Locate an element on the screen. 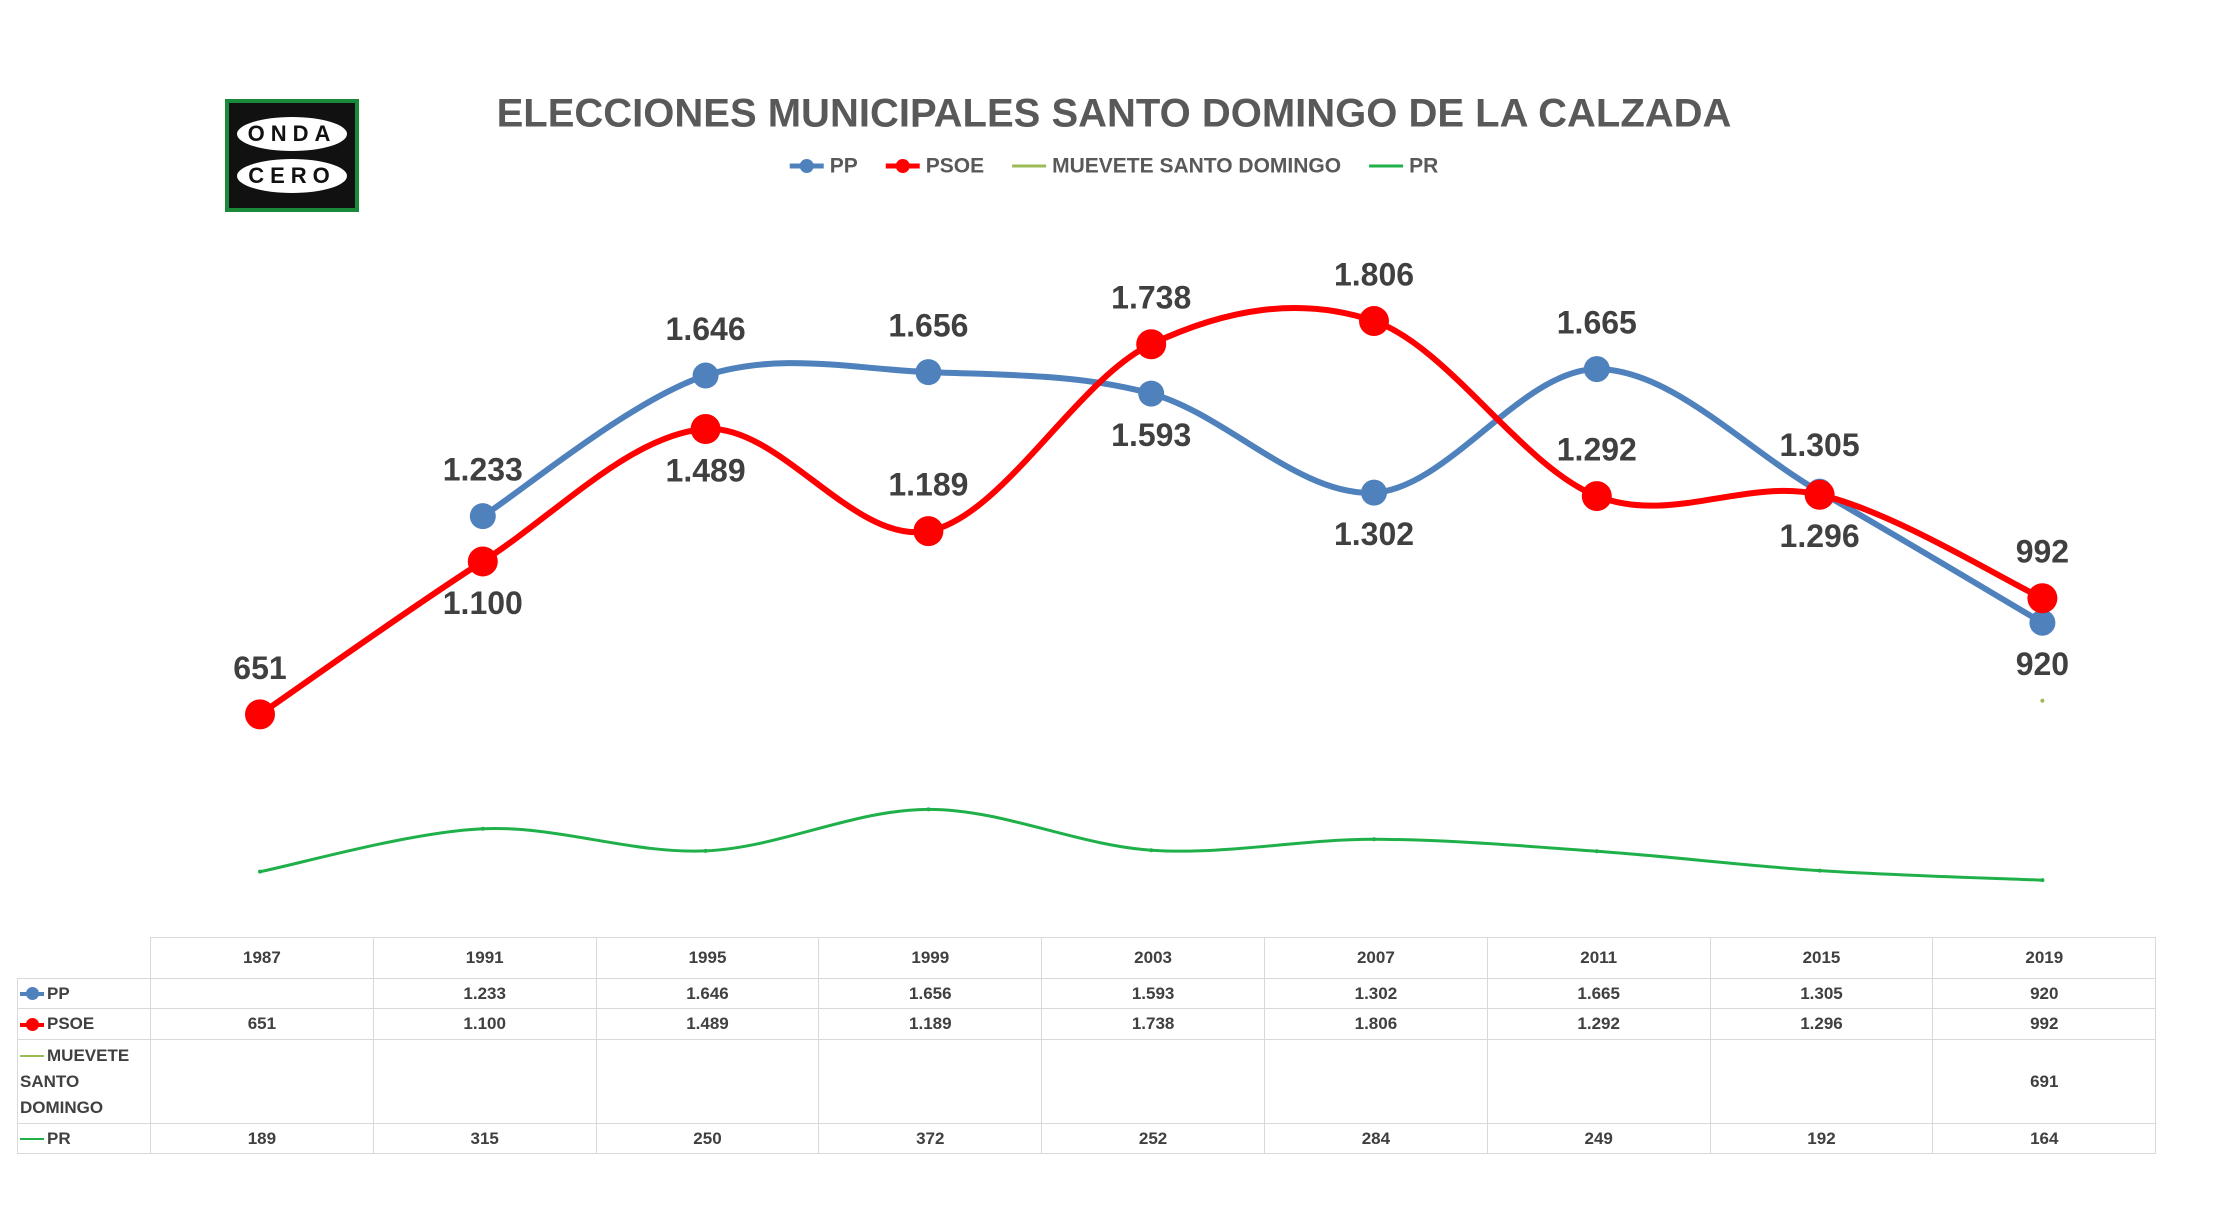 The image size is (2235, 1222). data-label: 1.233 is located at coordinates (483, 470).